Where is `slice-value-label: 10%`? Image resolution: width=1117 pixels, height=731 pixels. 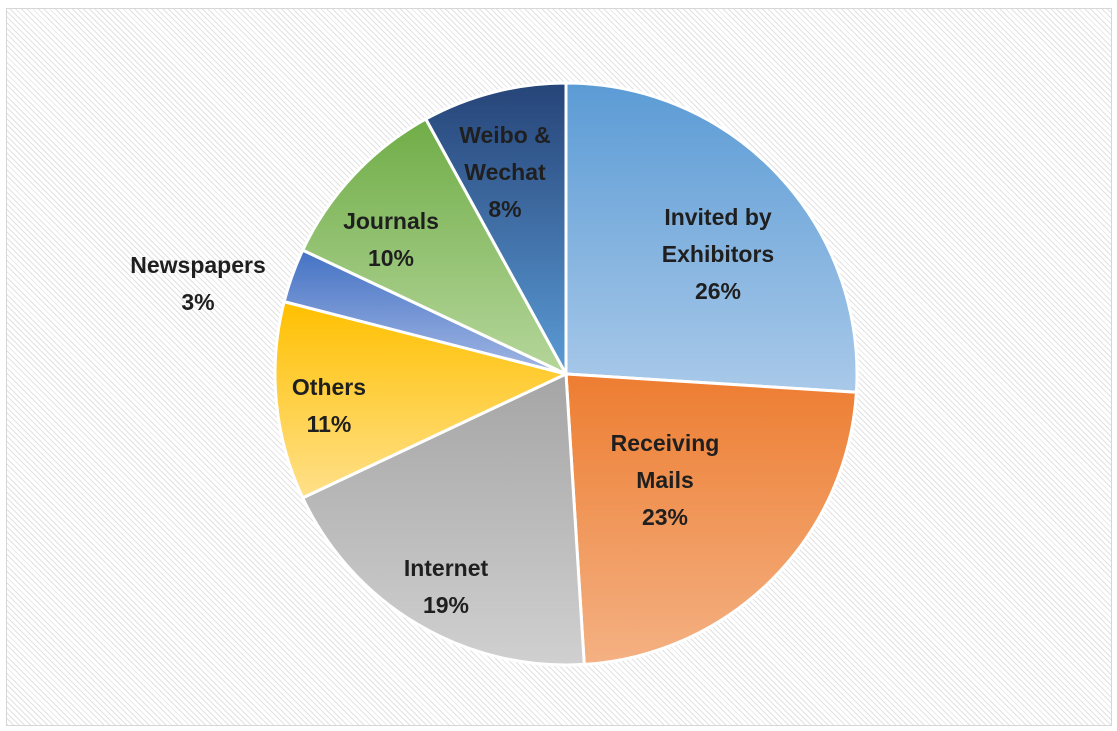
slice-value-label: 10% is located at coordinates (391, 258).